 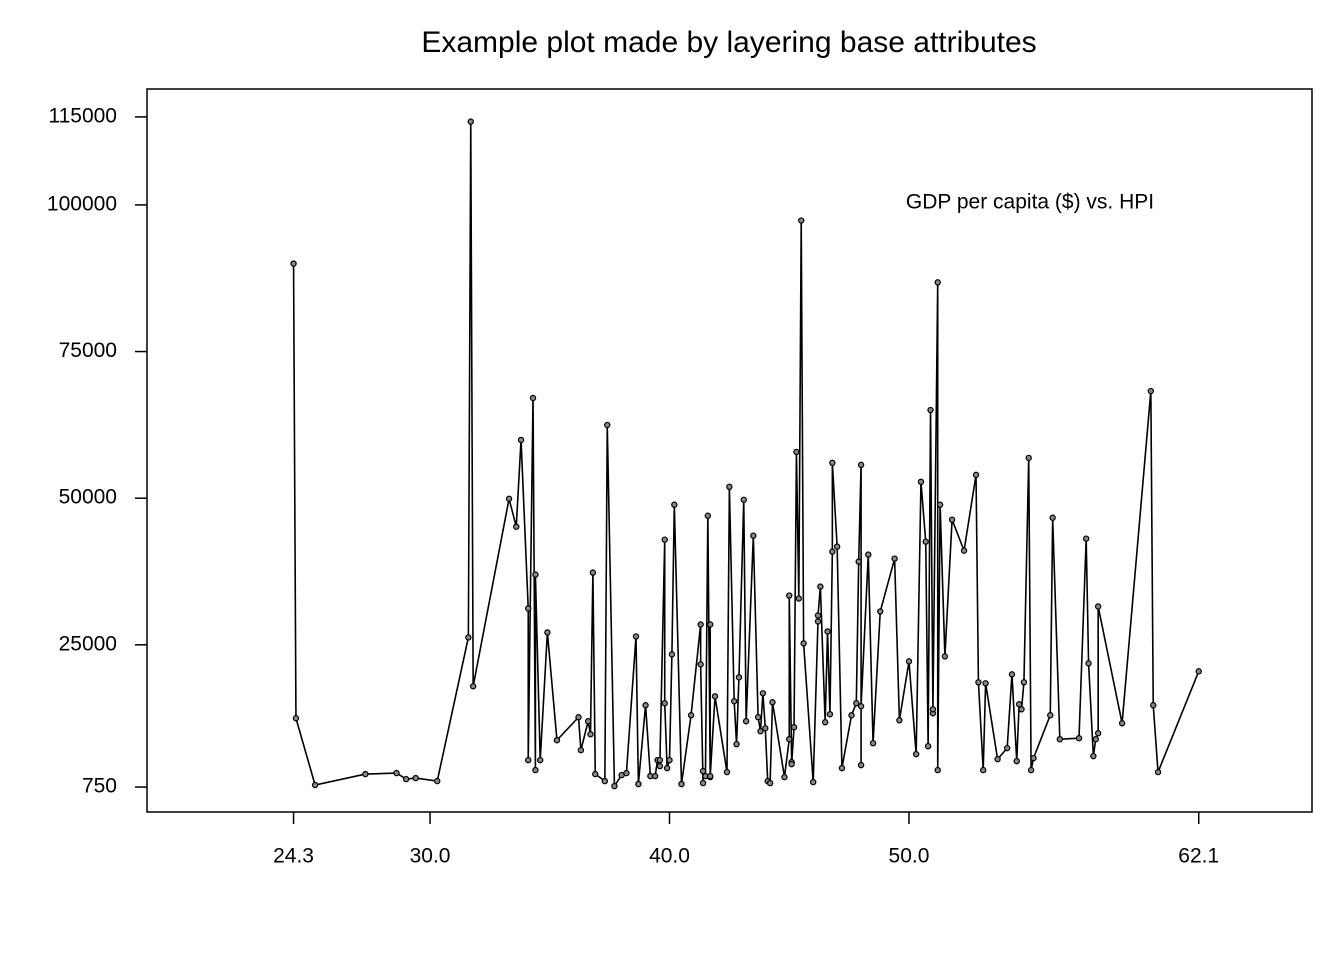 What do you see at coordinates (1198, 856) in the screenshot?
I see `x-tick-label: 62.1` at bounding box center [1198, 856].